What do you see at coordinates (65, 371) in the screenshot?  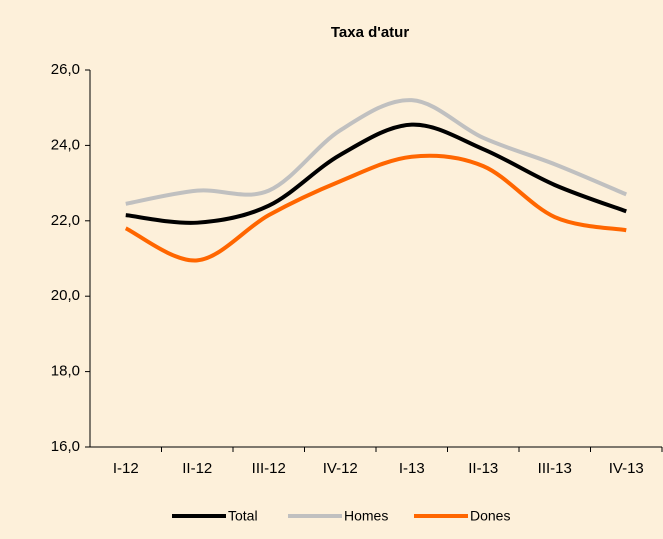 I see `y-tick-label: 18,0` at bounding box center [65, 371].